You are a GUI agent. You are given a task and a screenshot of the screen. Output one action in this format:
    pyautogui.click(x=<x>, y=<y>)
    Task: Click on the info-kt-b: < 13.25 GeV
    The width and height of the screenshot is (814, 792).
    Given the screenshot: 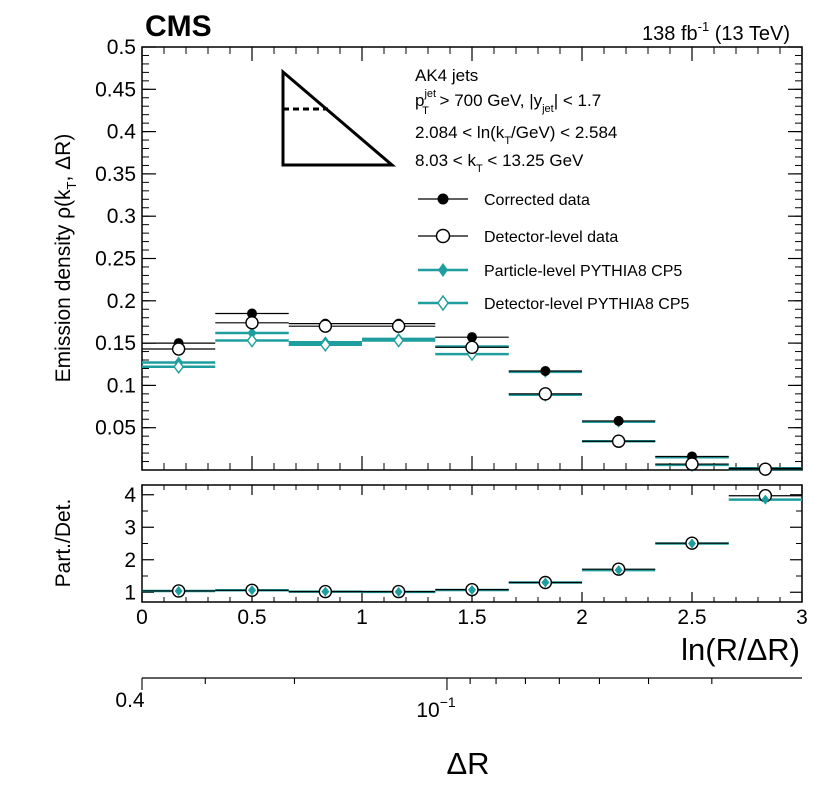 What is the action you would take?
    pyautogui.click(x=533, y=160)
    